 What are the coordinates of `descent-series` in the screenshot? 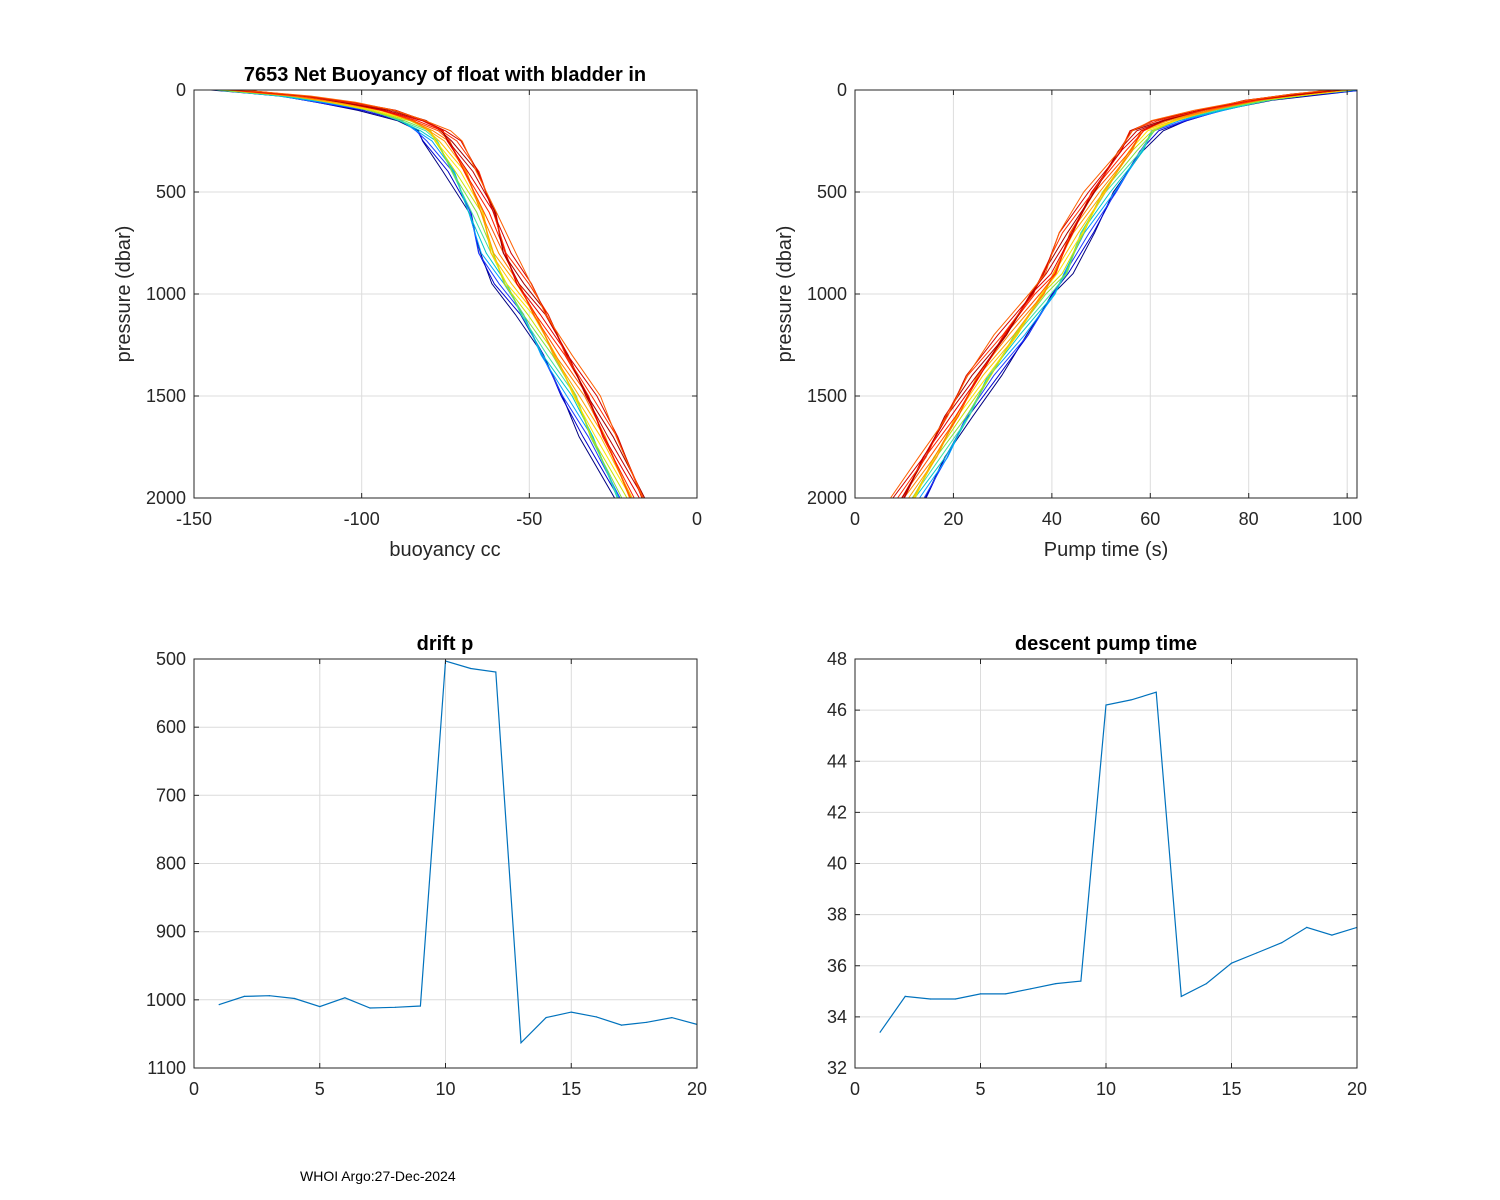 It's located at (1118, 862).